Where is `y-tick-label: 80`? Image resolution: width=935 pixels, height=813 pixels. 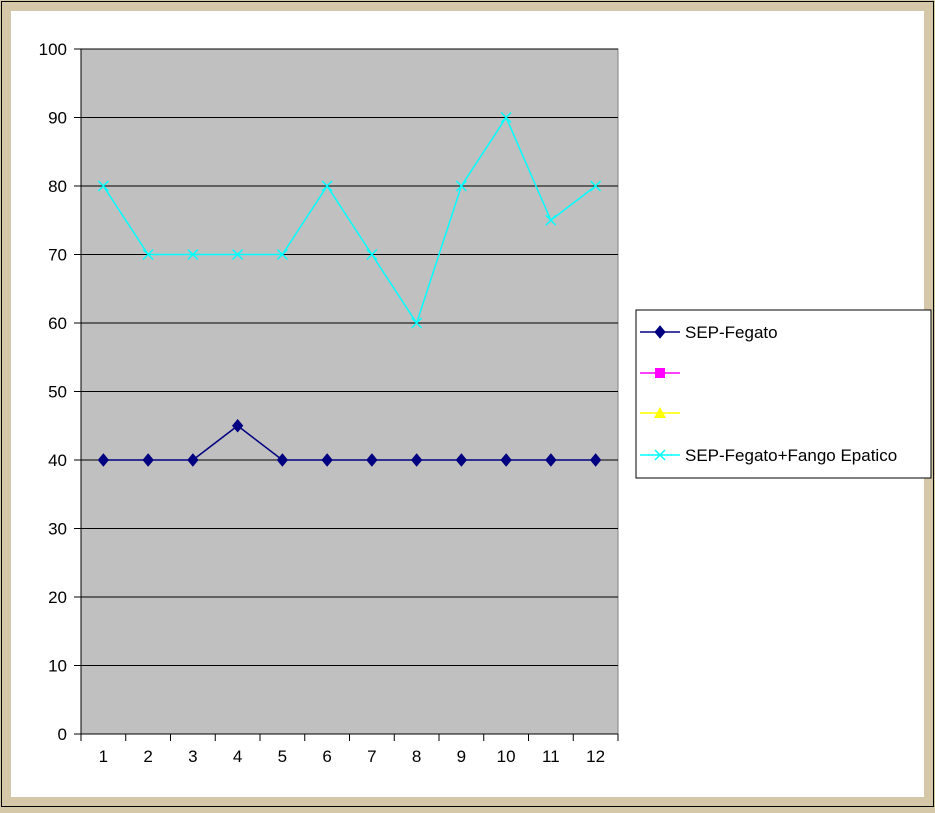
y-tick-label: 80 is located at coordinates (57, 186).